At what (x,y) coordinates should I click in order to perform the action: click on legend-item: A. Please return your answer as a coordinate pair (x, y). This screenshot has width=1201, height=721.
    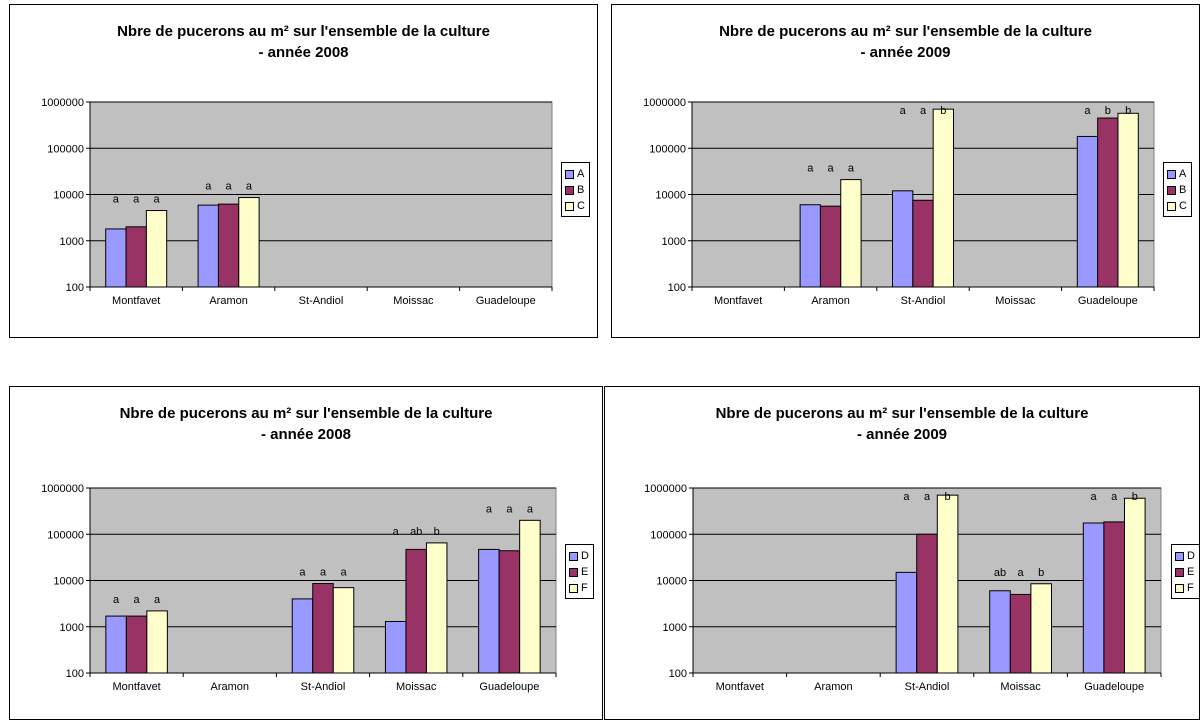
    Looking at the image, I should click on (1177, 174).